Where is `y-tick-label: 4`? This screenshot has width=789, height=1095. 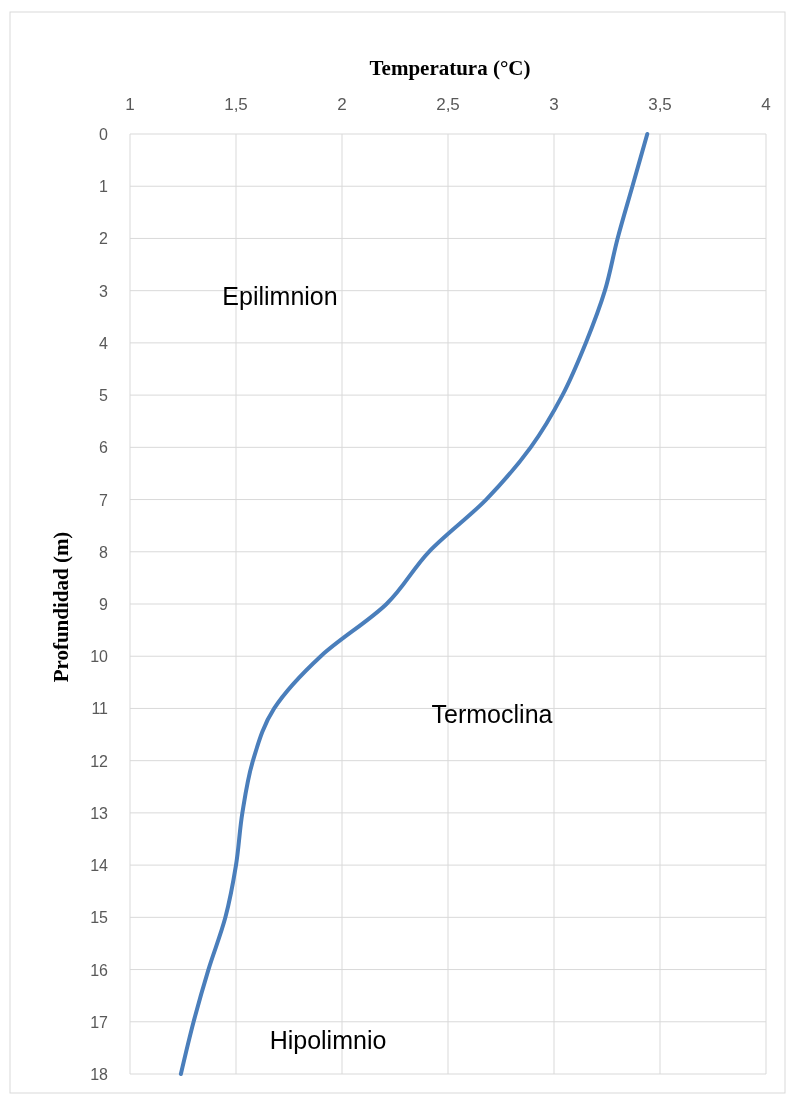 y-tick-label: 4 is located at coordinates (104, 343).